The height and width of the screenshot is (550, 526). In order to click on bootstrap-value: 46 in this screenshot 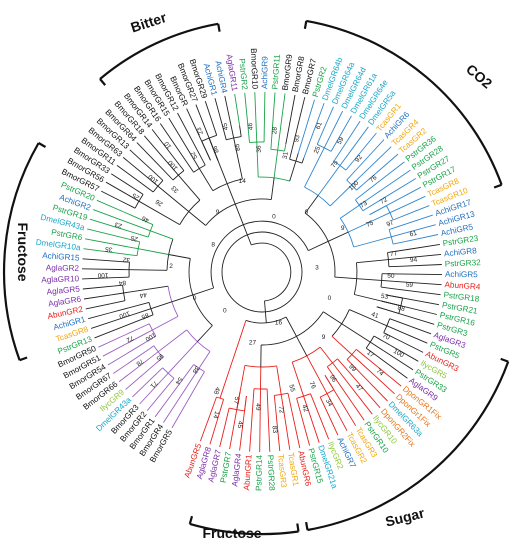, I will do `click(251, 126)`.